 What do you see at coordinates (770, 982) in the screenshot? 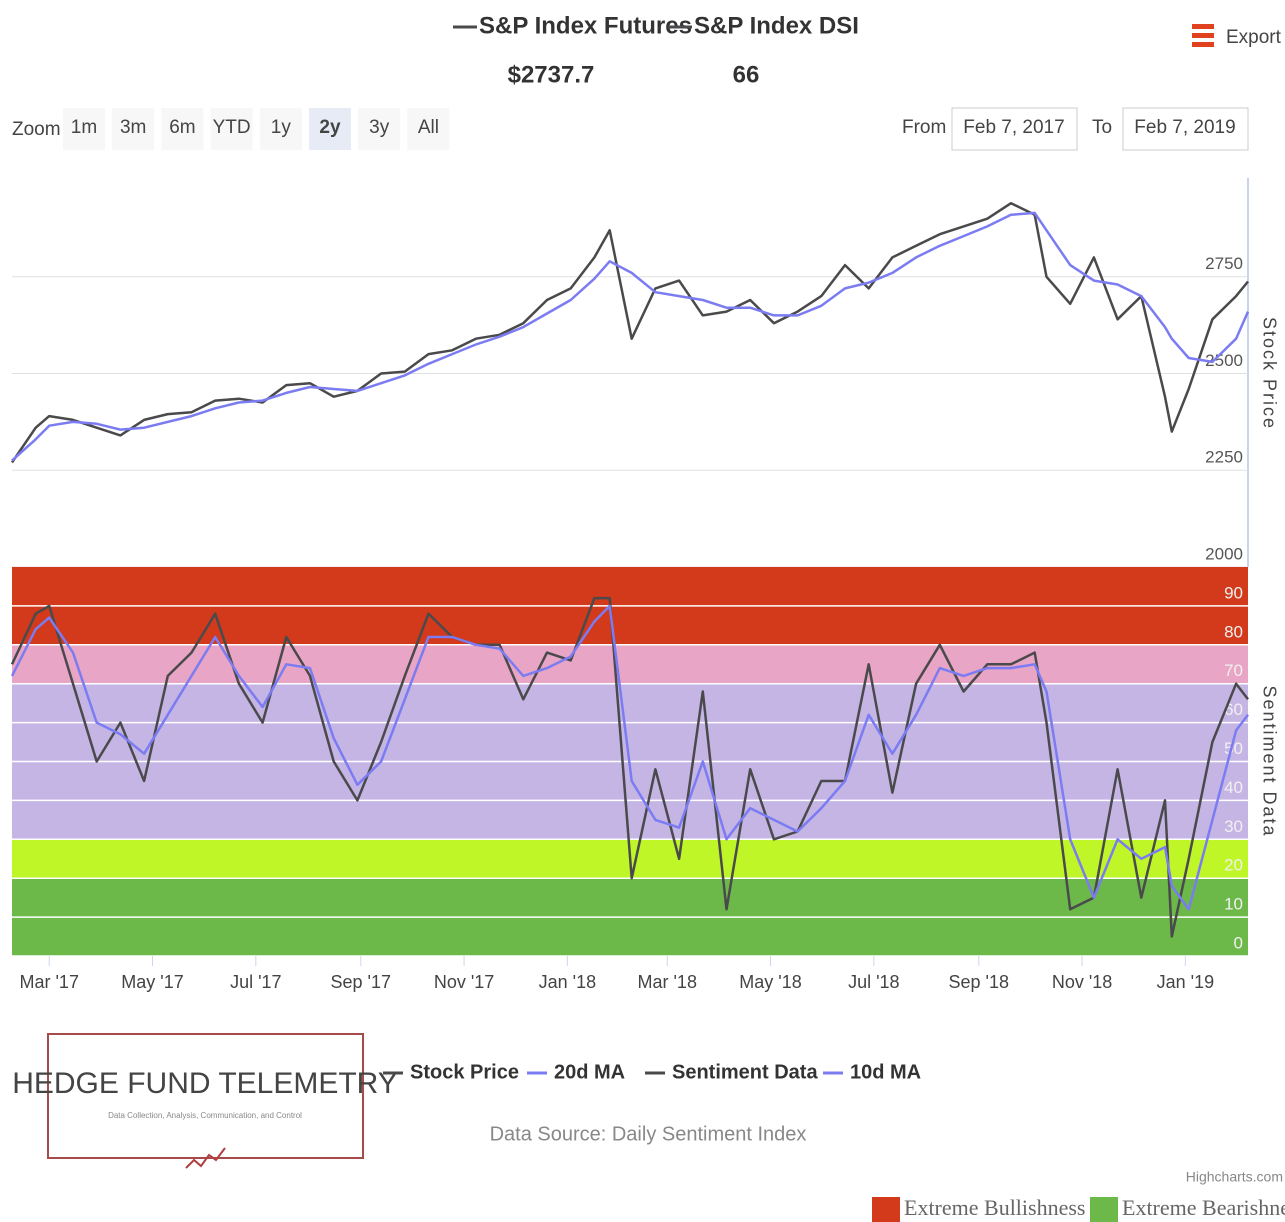
I see `x-tick-label: May '18` at bounding box center [770, 982].